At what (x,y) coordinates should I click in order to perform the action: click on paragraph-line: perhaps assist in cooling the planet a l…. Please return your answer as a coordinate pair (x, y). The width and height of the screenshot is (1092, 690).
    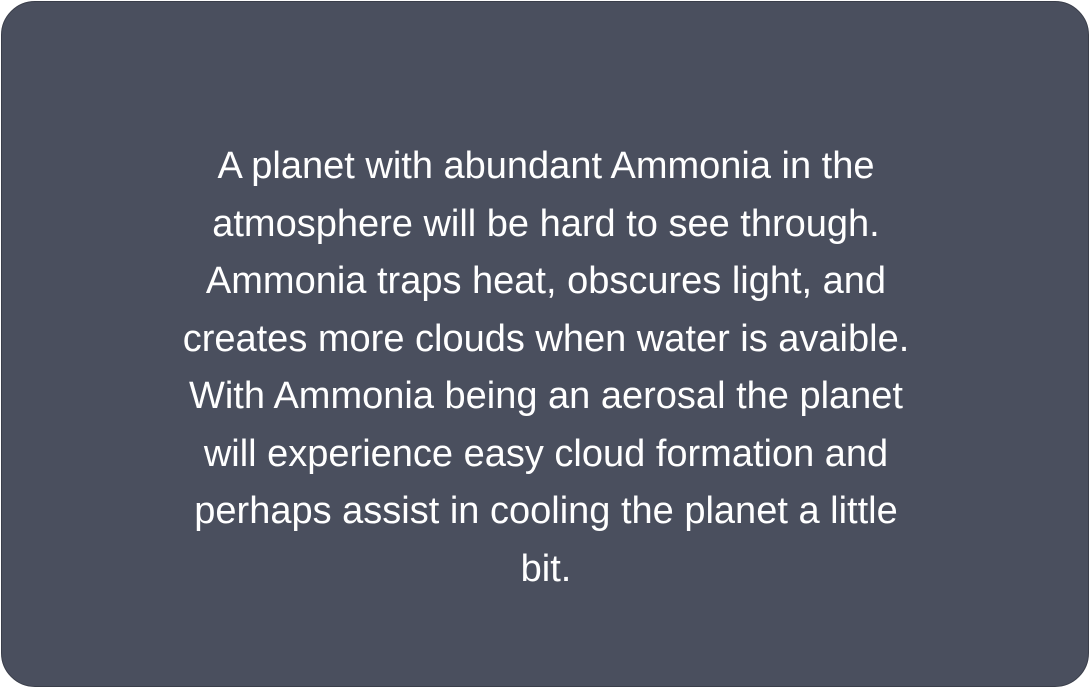
    Looking at the image, I should click on (546, 511).